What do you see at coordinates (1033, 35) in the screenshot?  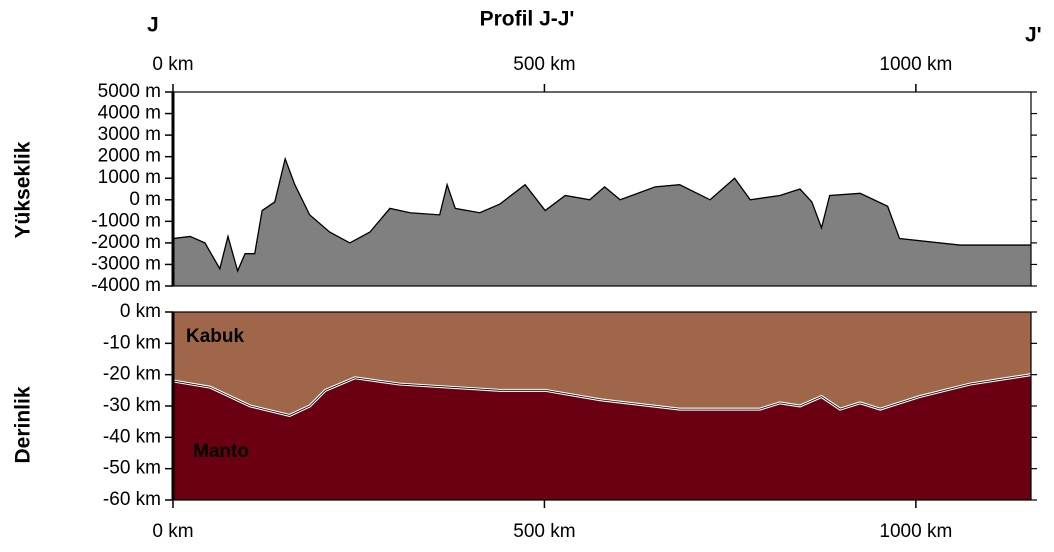 I see `end-label: J'` at bounding box center [1033, 35].